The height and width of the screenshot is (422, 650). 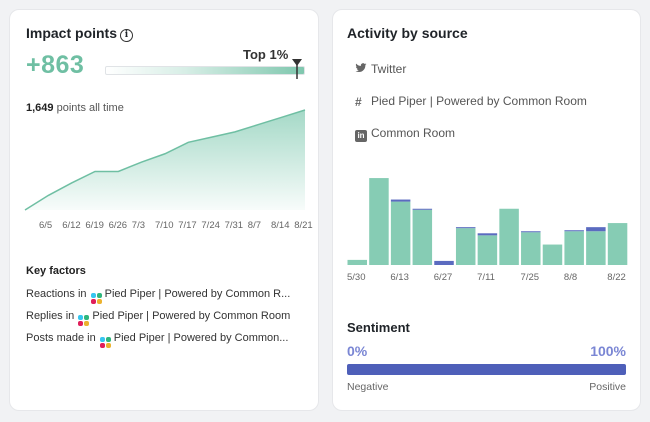 I want to click on source-slack-label: Pied Piper | Powered by Common Room, so click(x=479, y=101).